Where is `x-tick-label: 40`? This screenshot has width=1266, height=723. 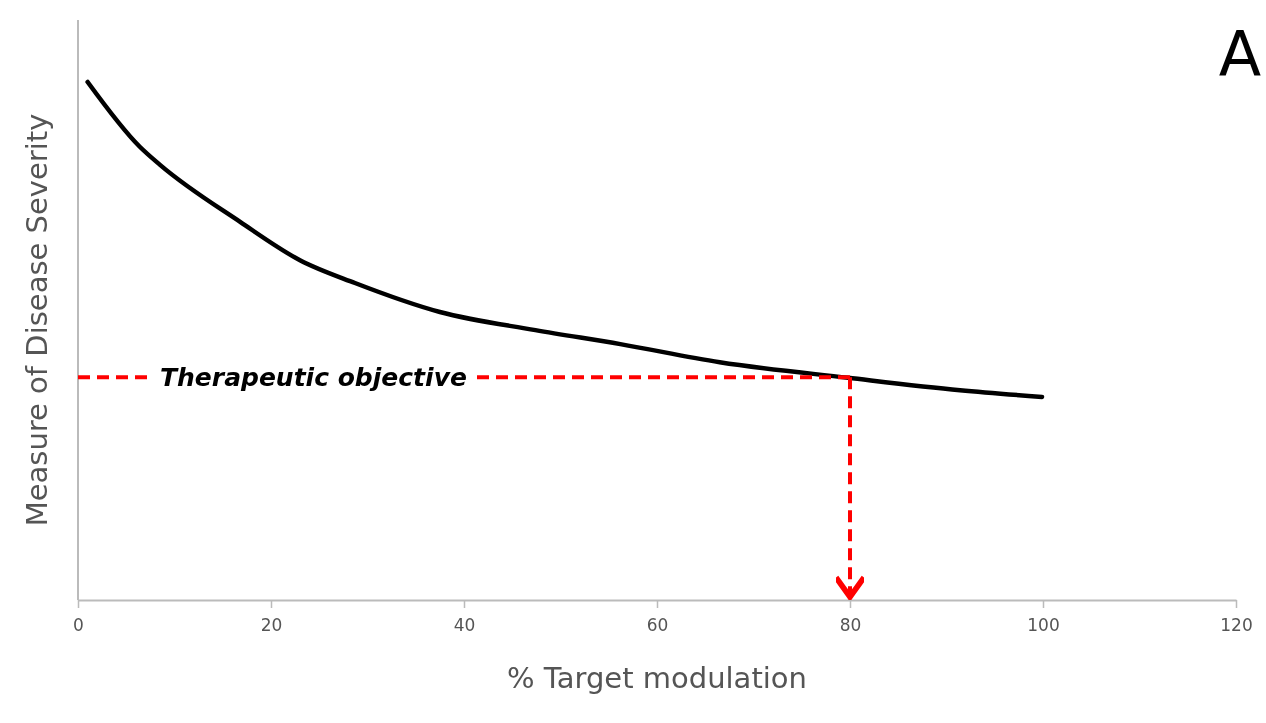
x-tick-label: 40 is located at coordinates (464, 625).